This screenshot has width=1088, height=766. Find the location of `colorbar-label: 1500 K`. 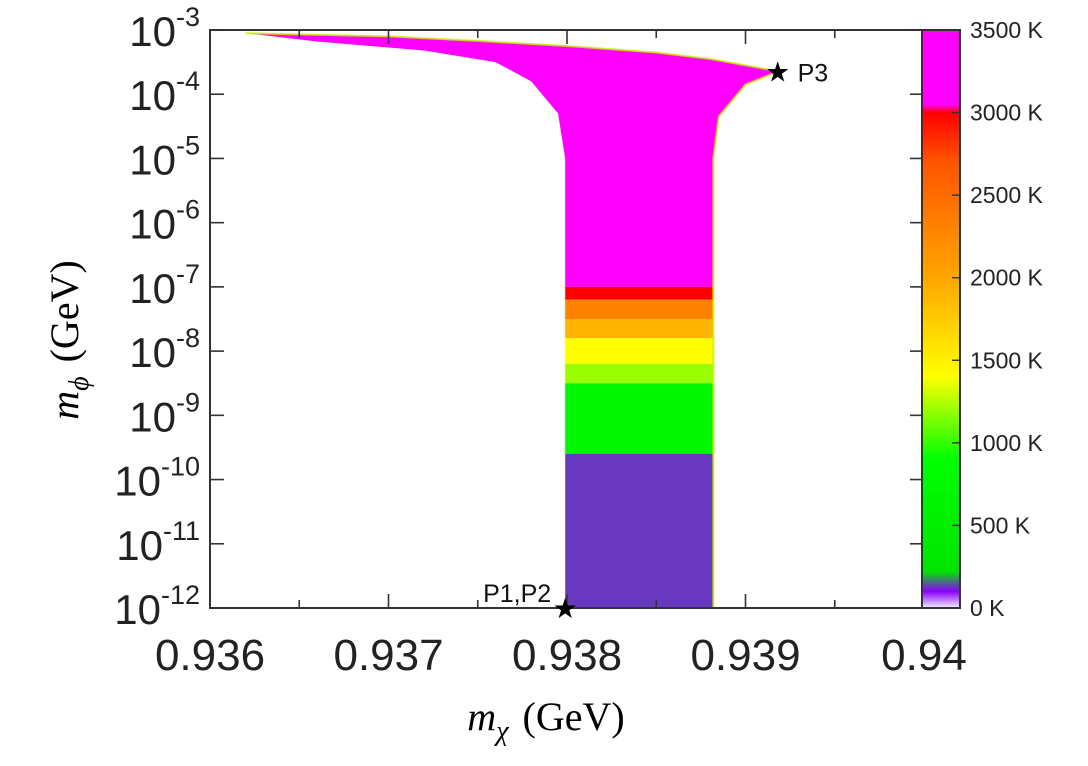

colorbar-label: 1500 K is located at coordinates (1007, 360).